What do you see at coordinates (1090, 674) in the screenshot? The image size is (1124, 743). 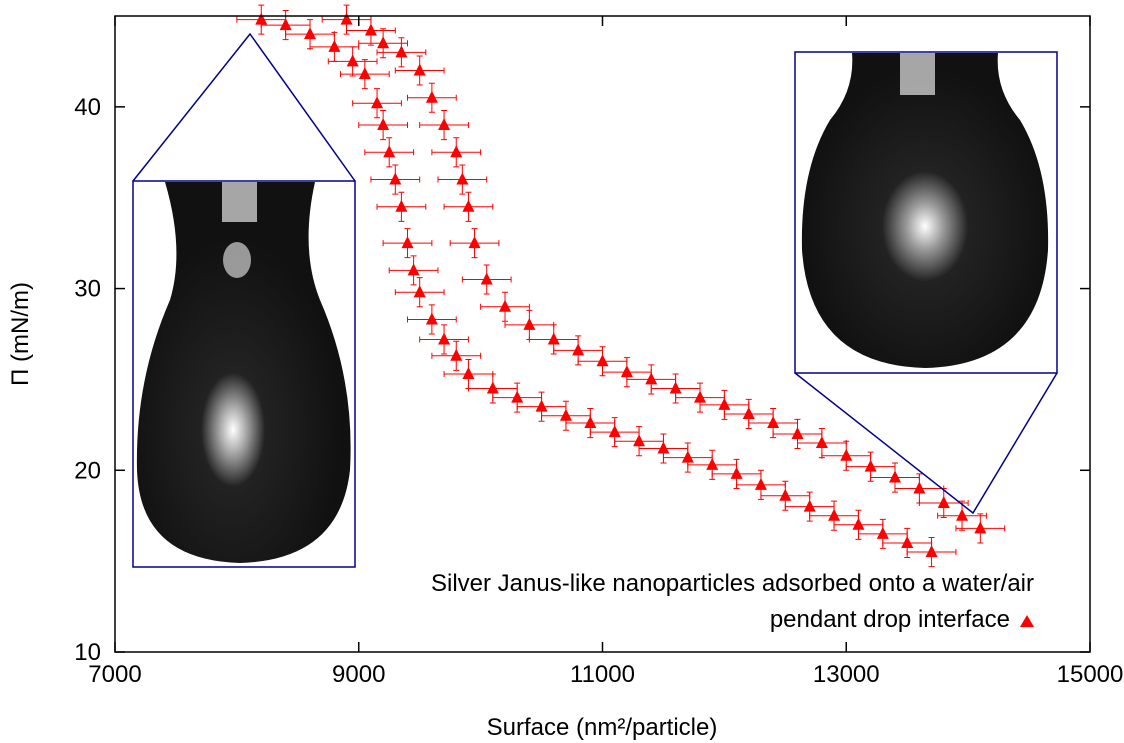 I see `x-tick-label: 15000` at bounding box center [1090, 674].